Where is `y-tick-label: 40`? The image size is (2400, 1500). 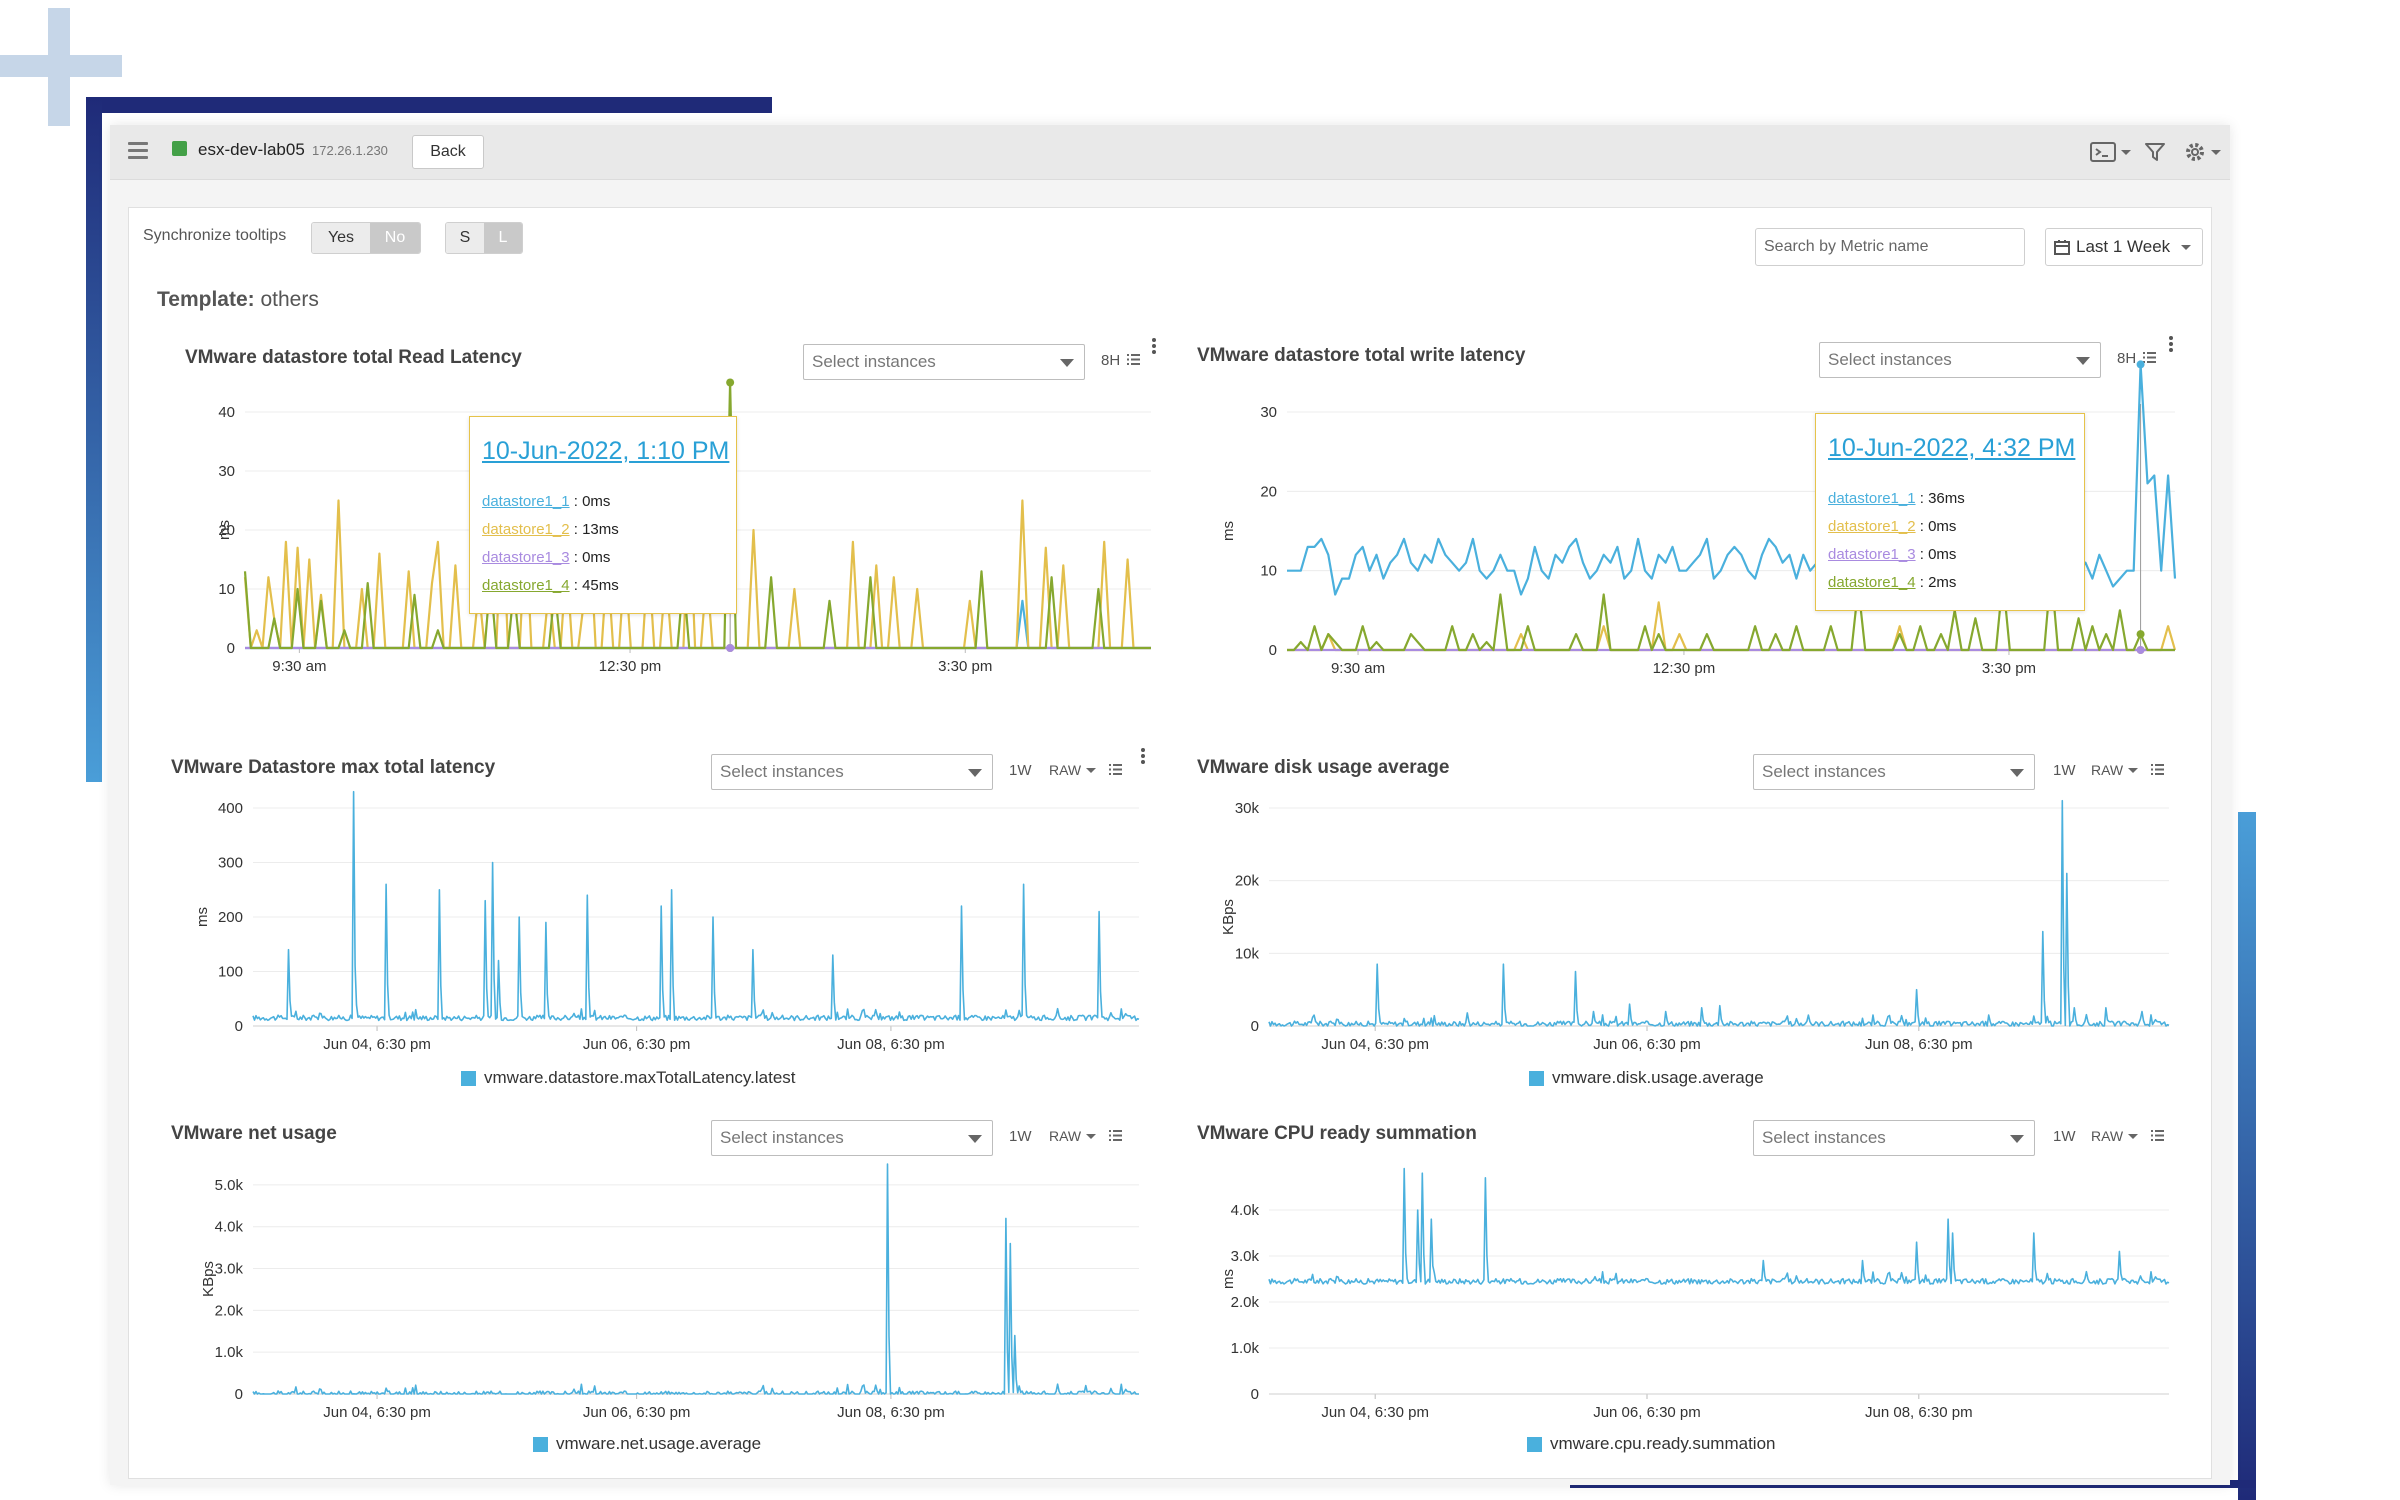
y-tick-label: 40 is located at coordinates (226, 412).